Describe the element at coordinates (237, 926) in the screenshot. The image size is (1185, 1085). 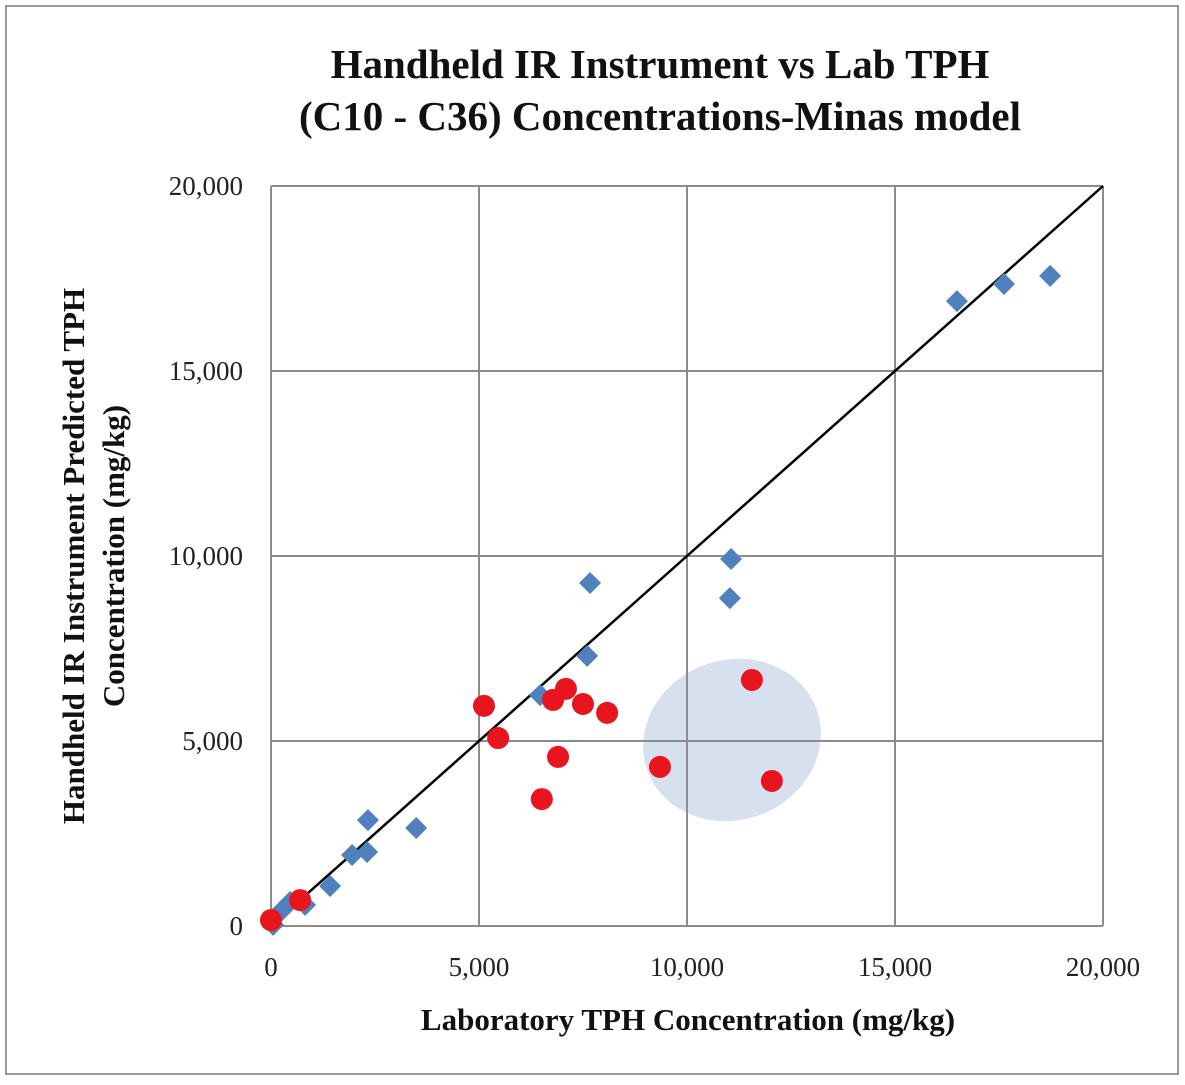
I see `y-tick-label: 0` at that location.